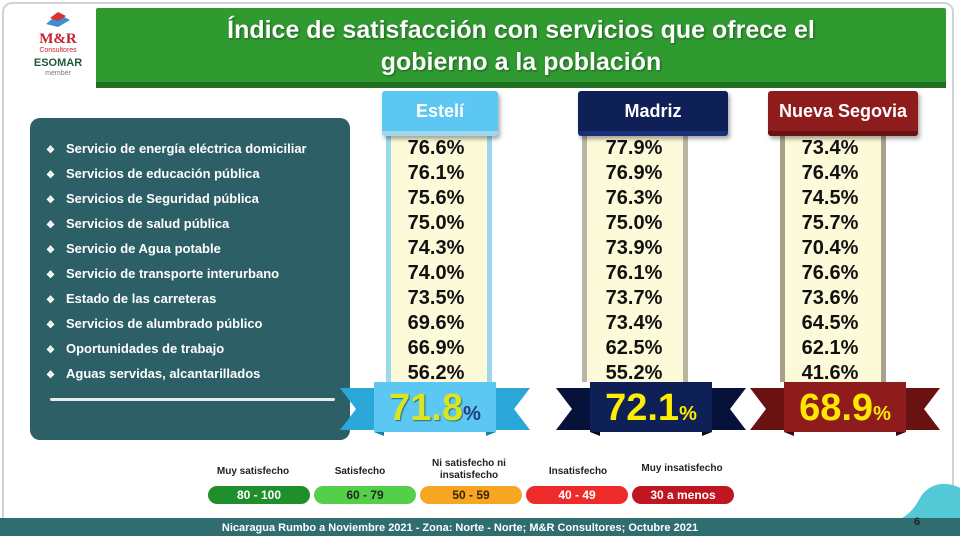 The width and height of the screenshot is (960, 536). I want to click on value-cell: 64.5%, so click(830, 323).